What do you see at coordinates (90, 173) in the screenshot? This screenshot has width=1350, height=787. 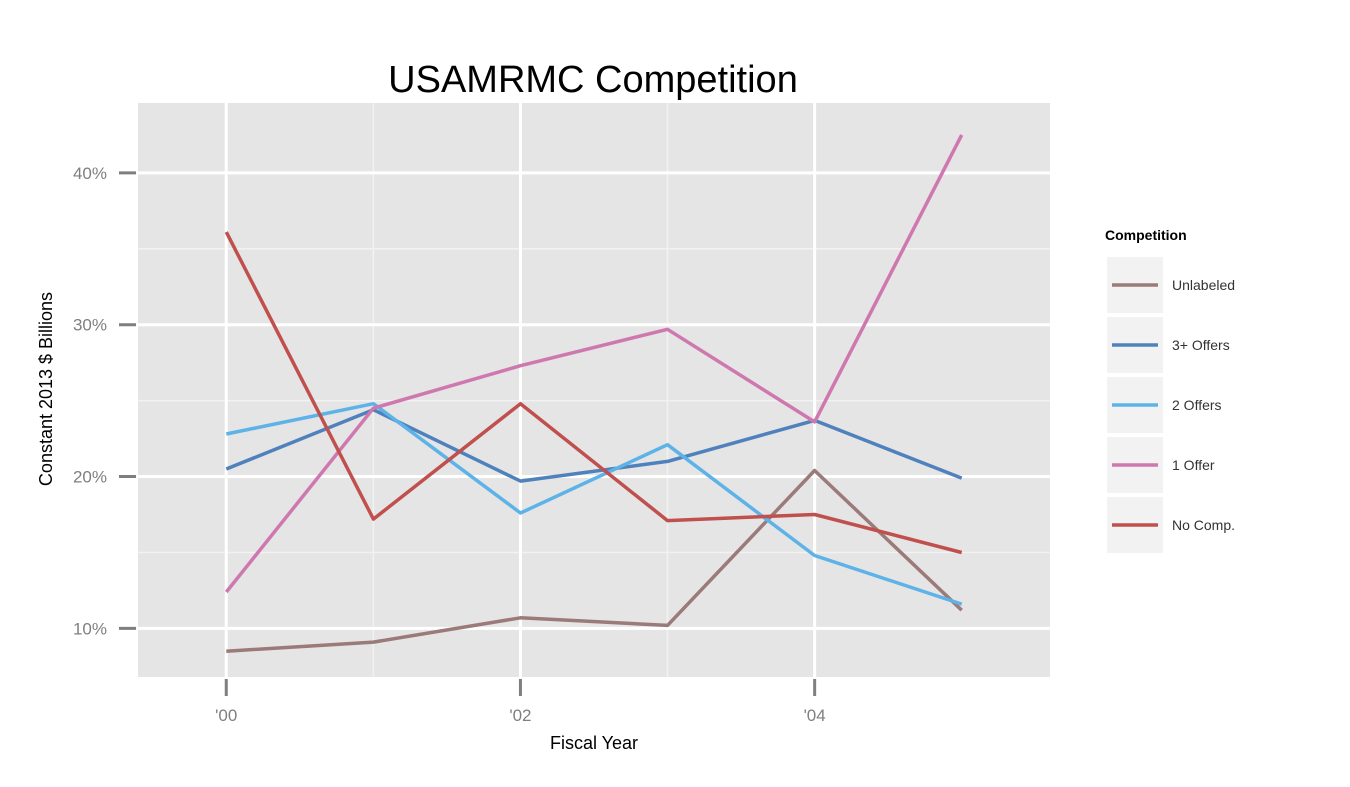 I see `y-tick-label: 40%` at bounding box center [90, 173].